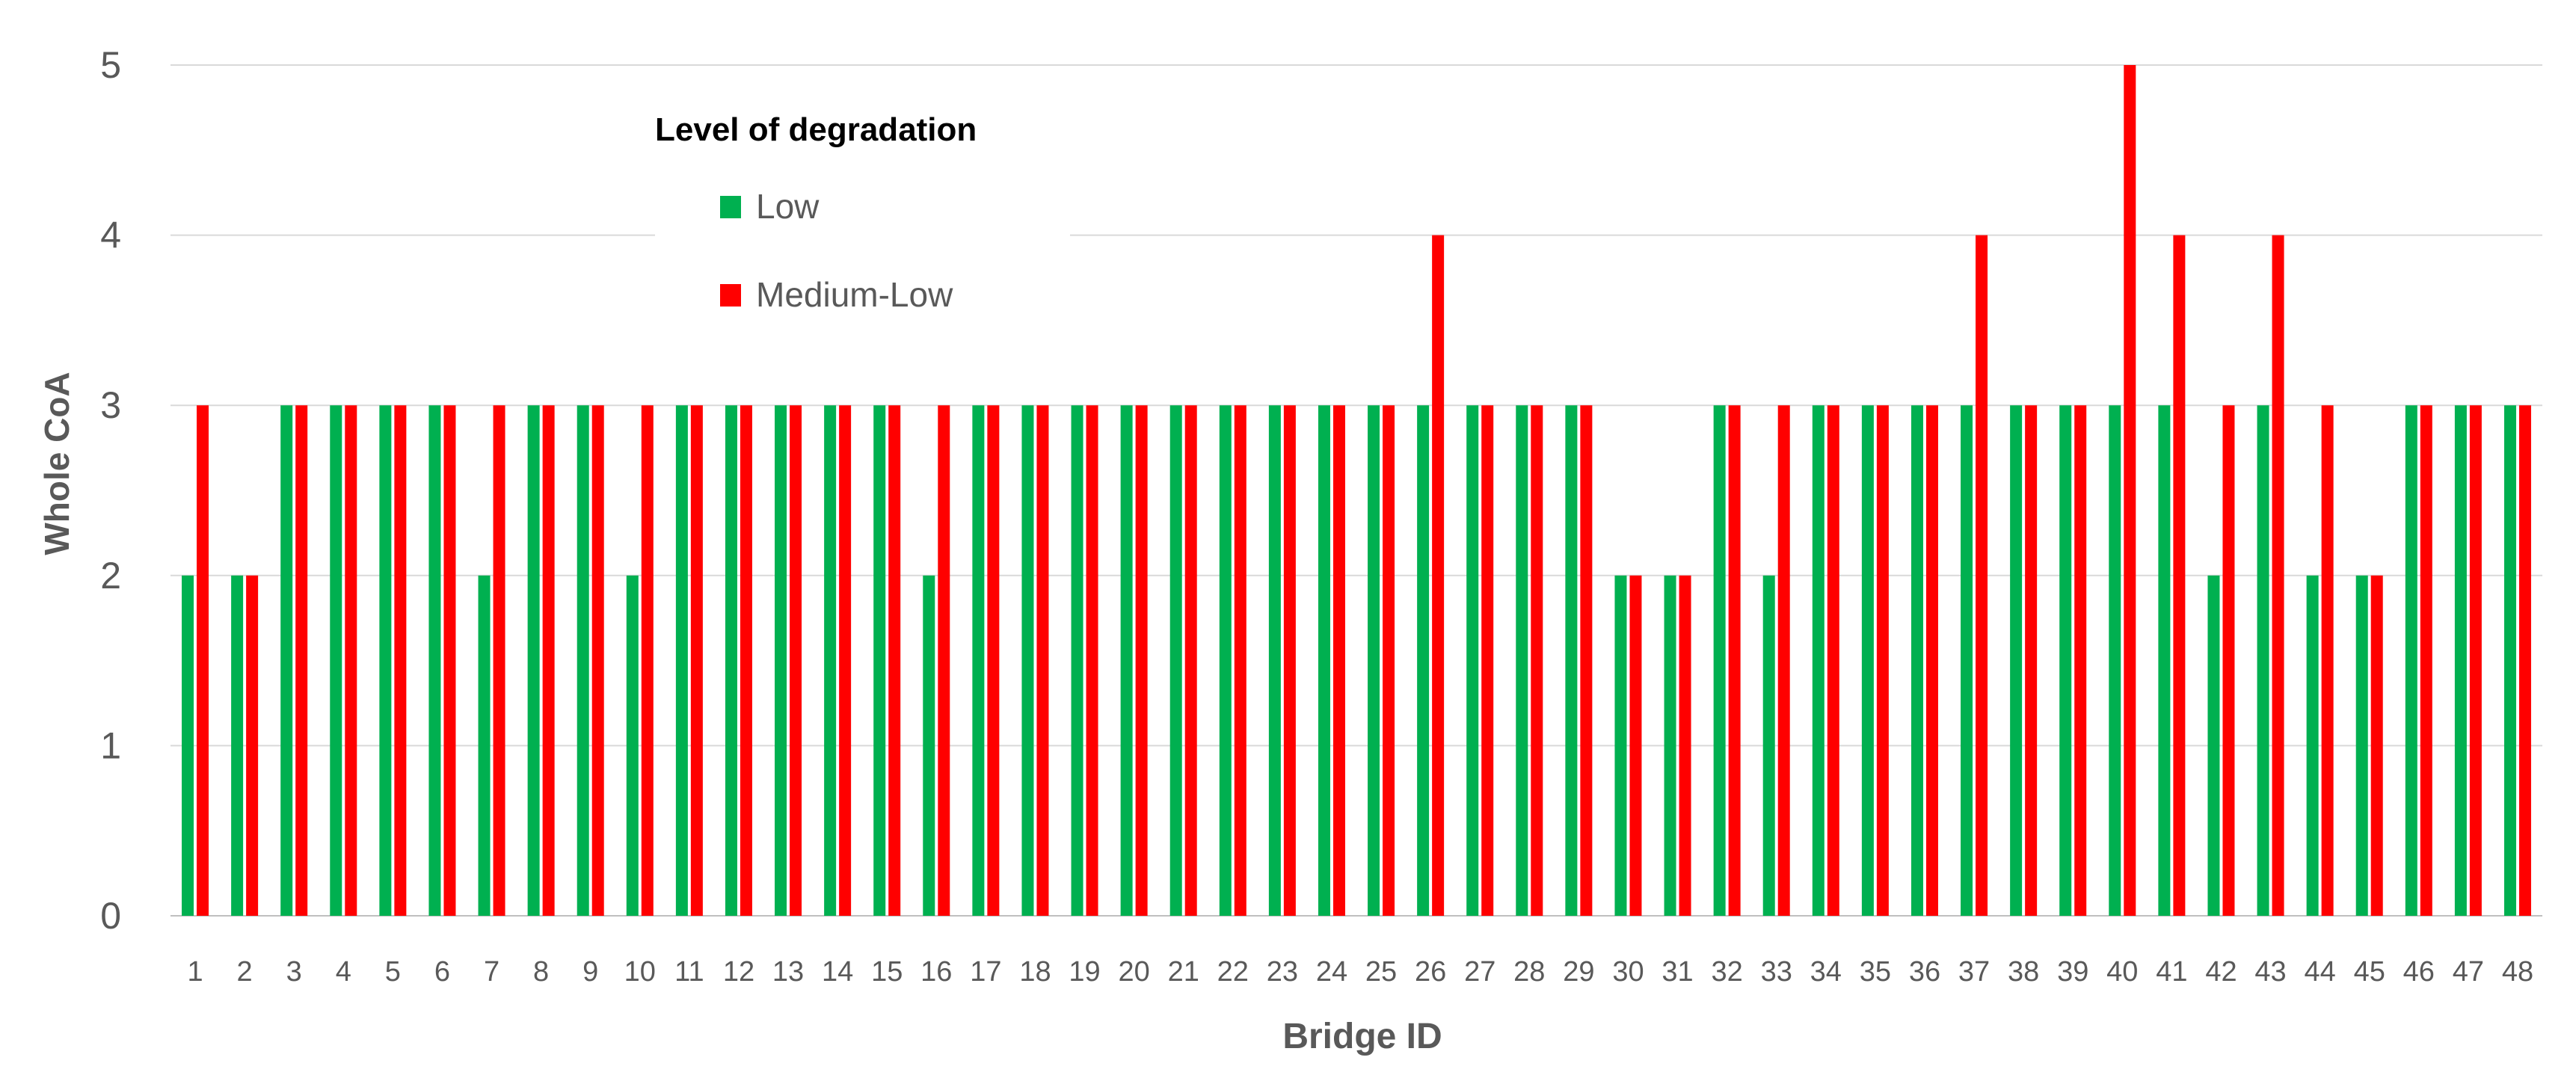 The width and height of the screenshot is (2576, 1084). Describe the element at coordinates (1826, 972) in the screenshot. I see `x-tick-label: 34` at that location.